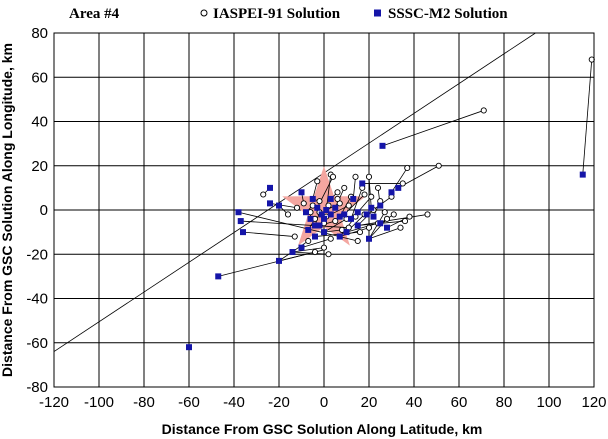  I want to click on y-tick-label: -60, so click(37, 343).